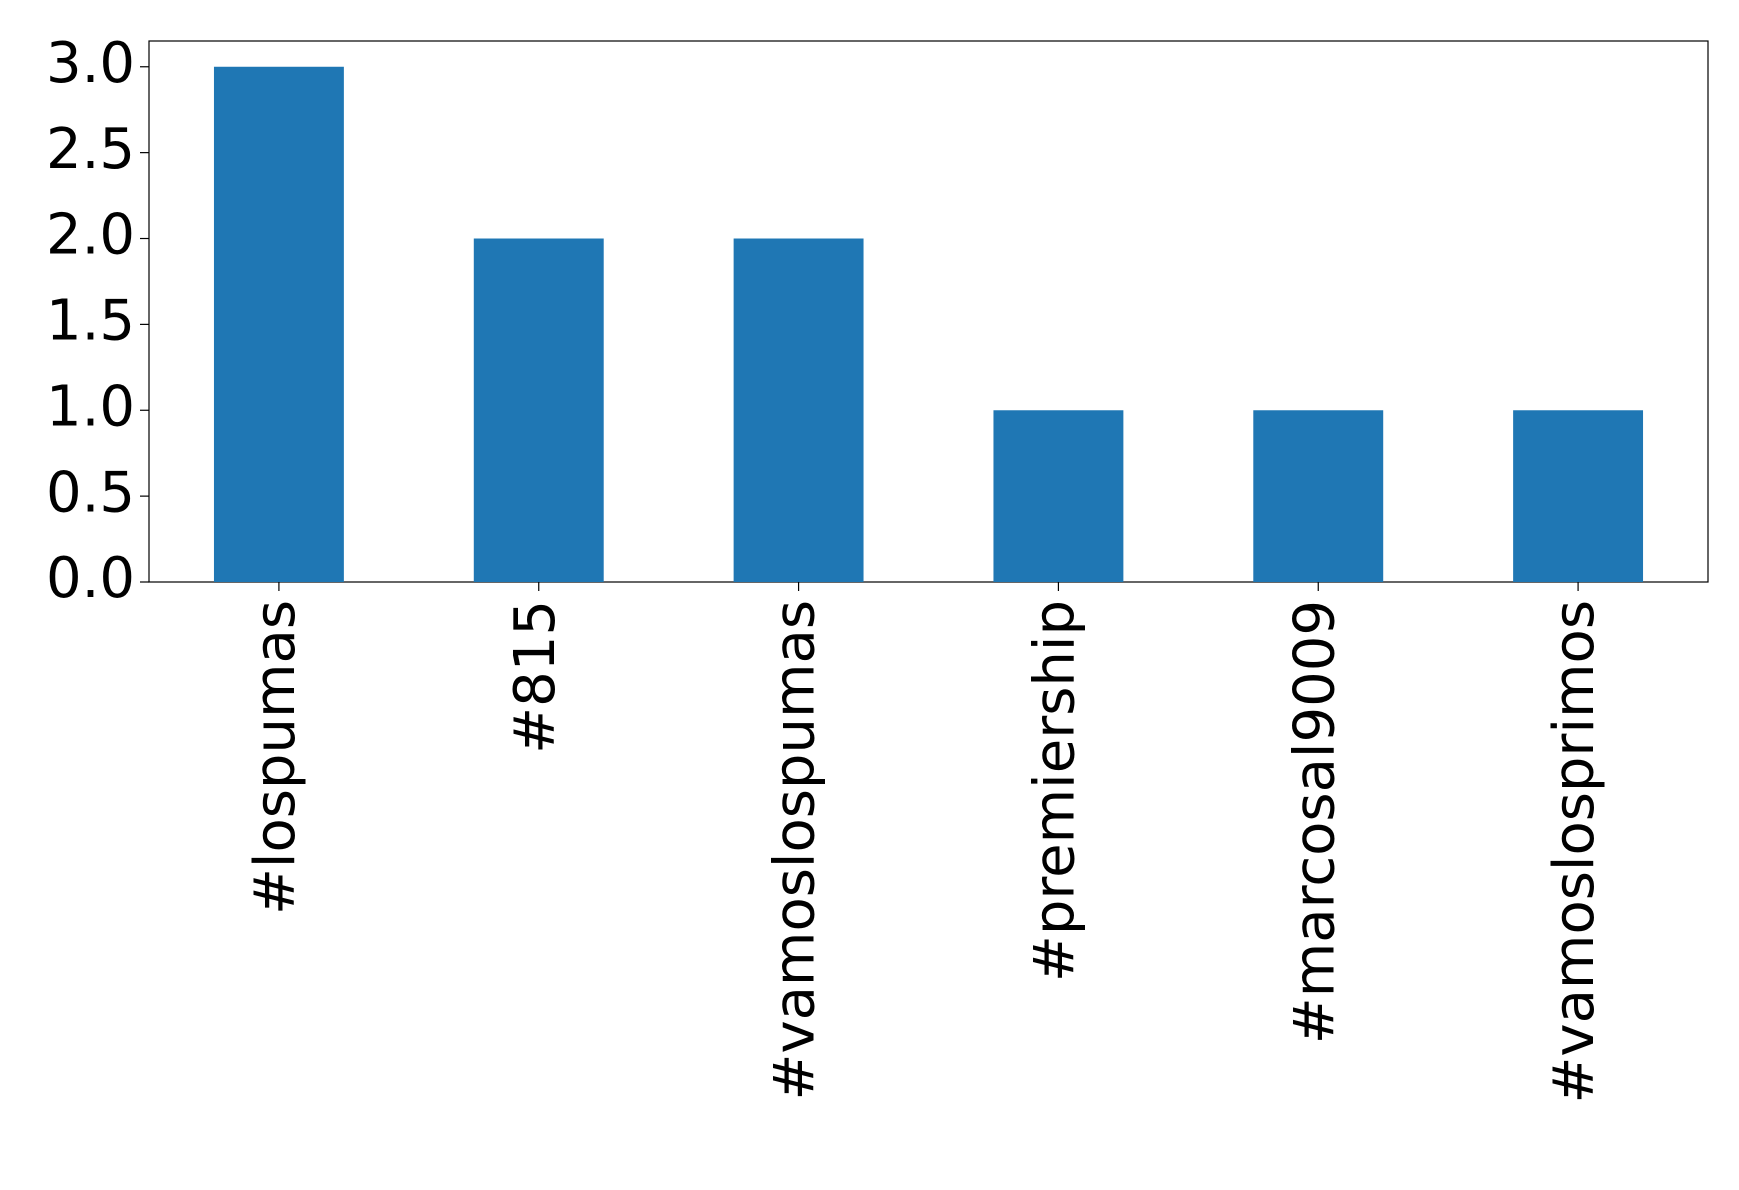 This screenshot has width=1739, height=1190. I want to click on y-tick-label: 1.0, so click(90, 406).